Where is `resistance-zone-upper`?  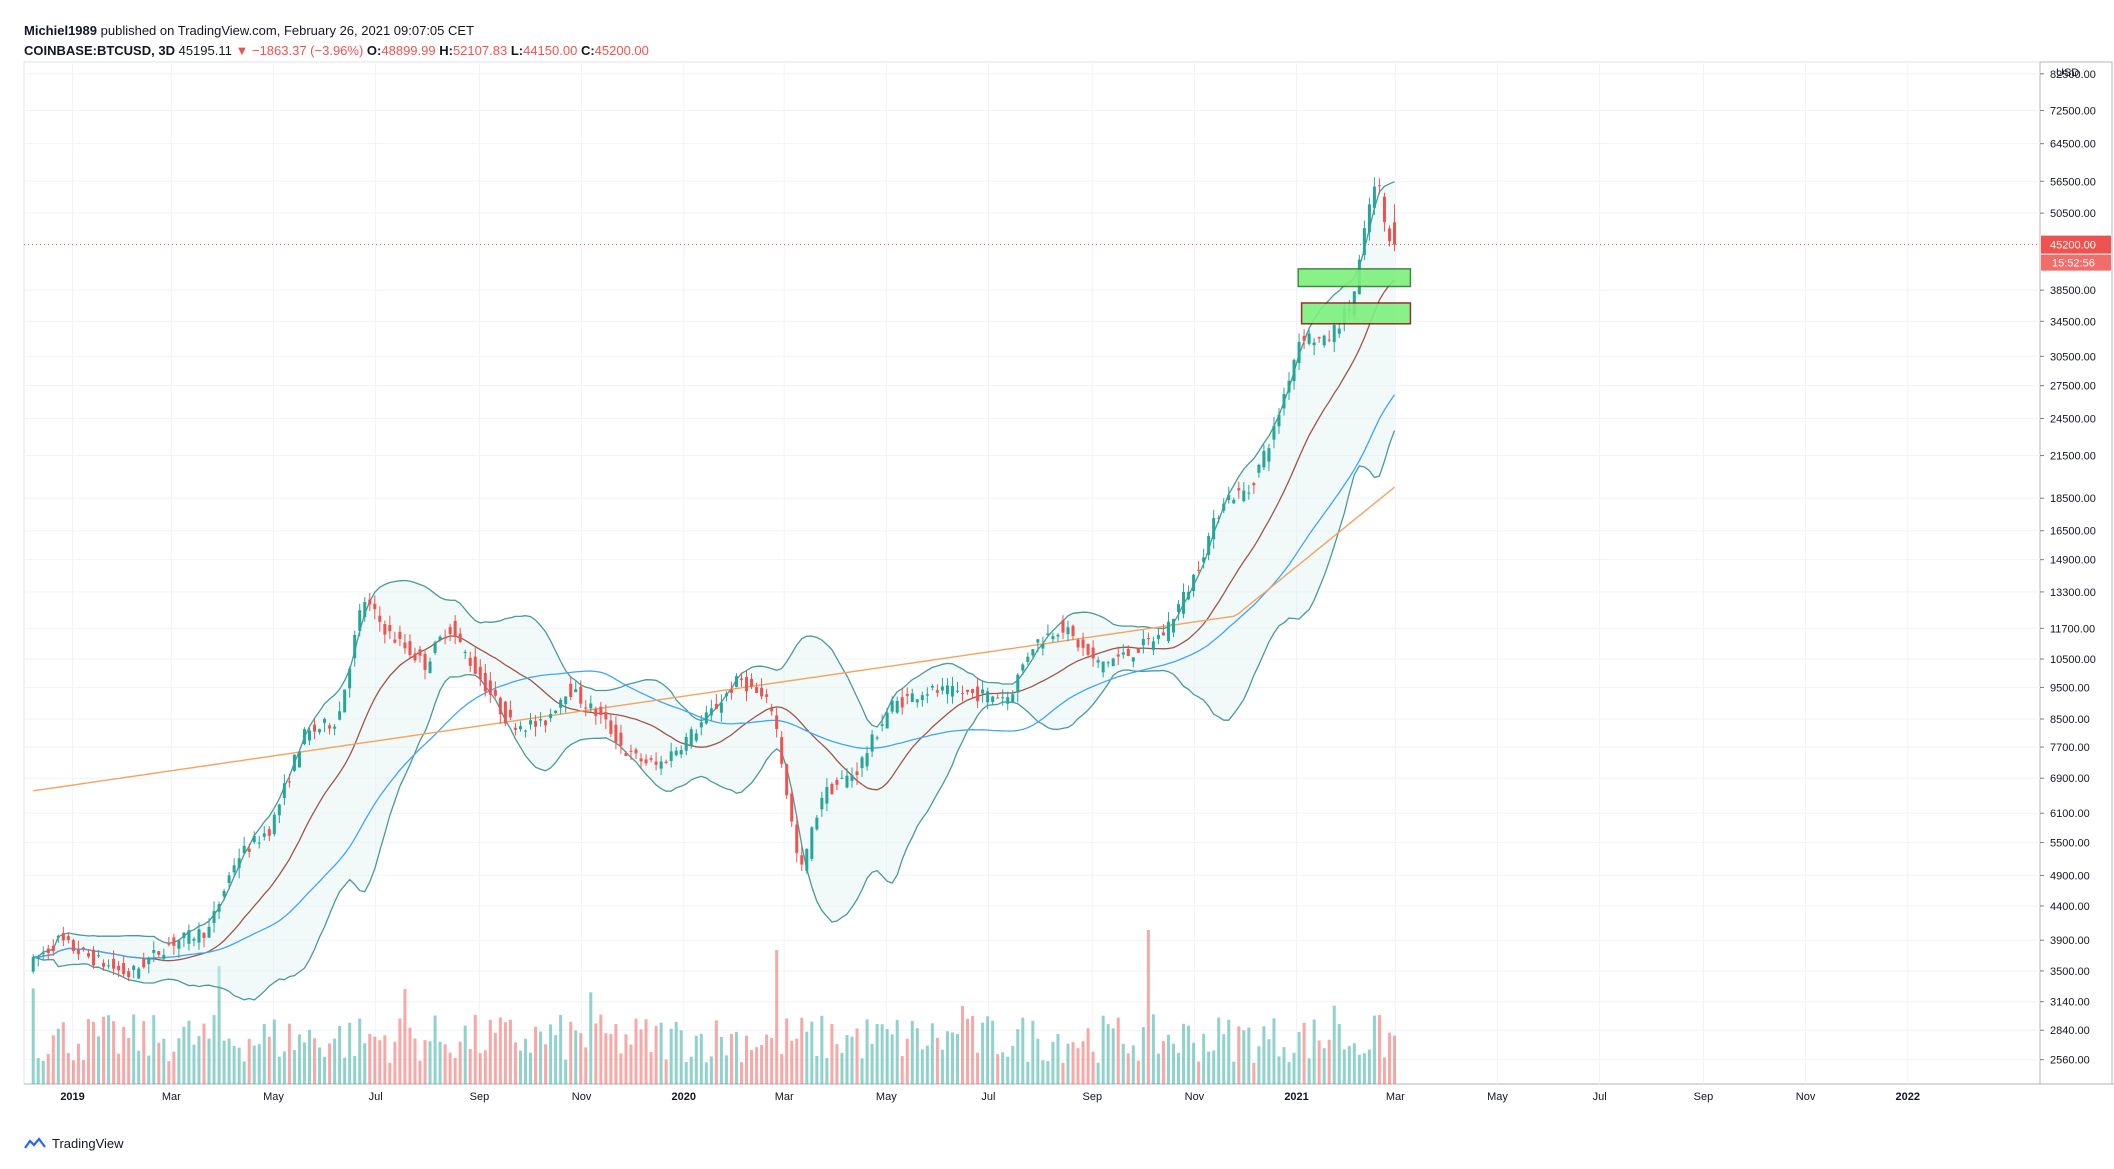 resistance-zone-upper is located at coordinates (1354, 278).